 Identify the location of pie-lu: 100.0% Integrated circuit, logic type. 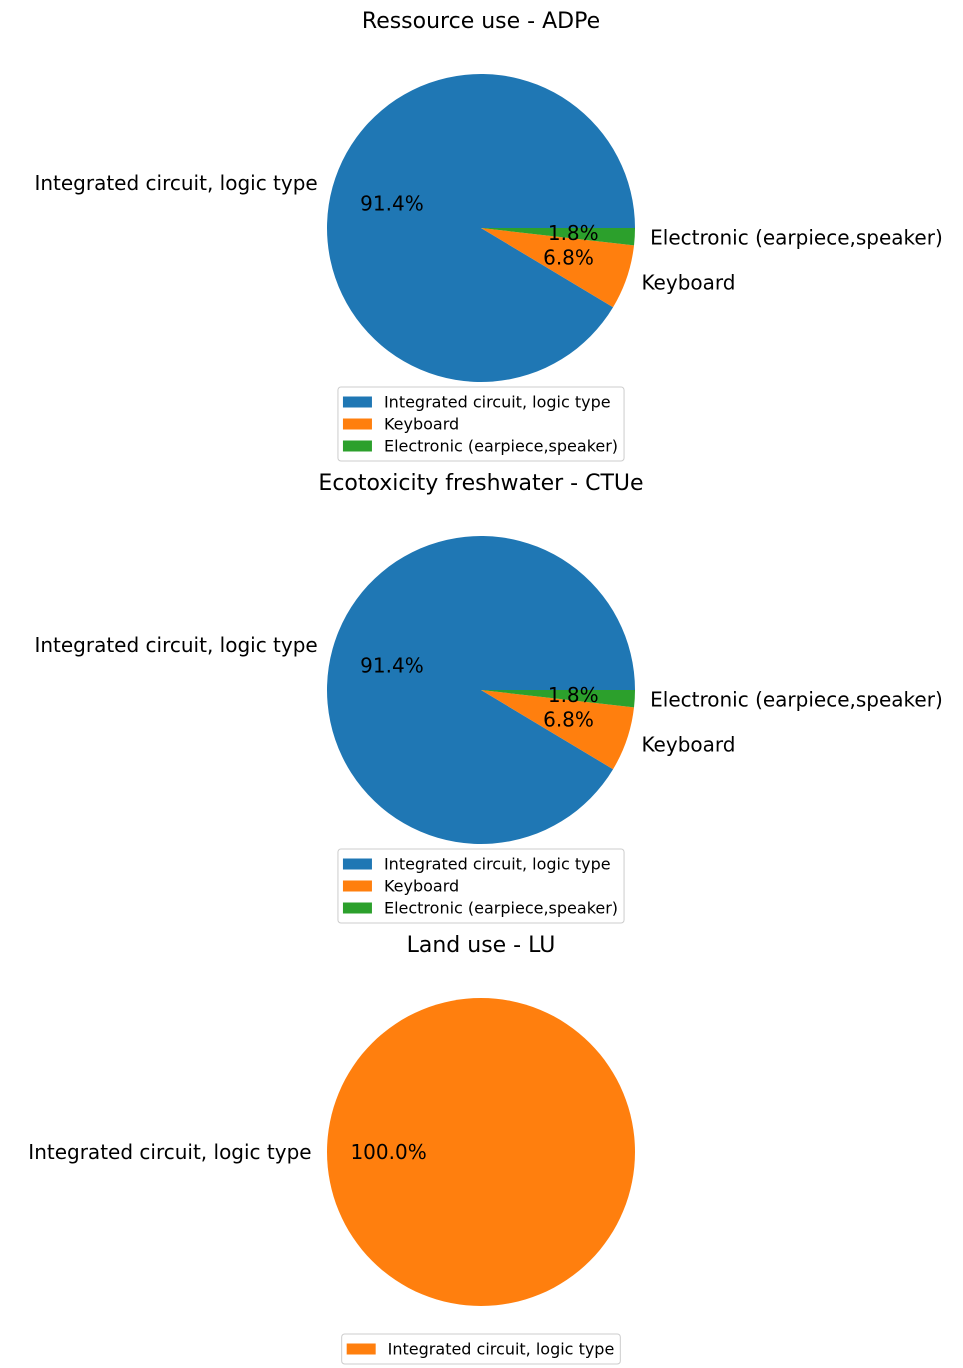
(331, 1152).